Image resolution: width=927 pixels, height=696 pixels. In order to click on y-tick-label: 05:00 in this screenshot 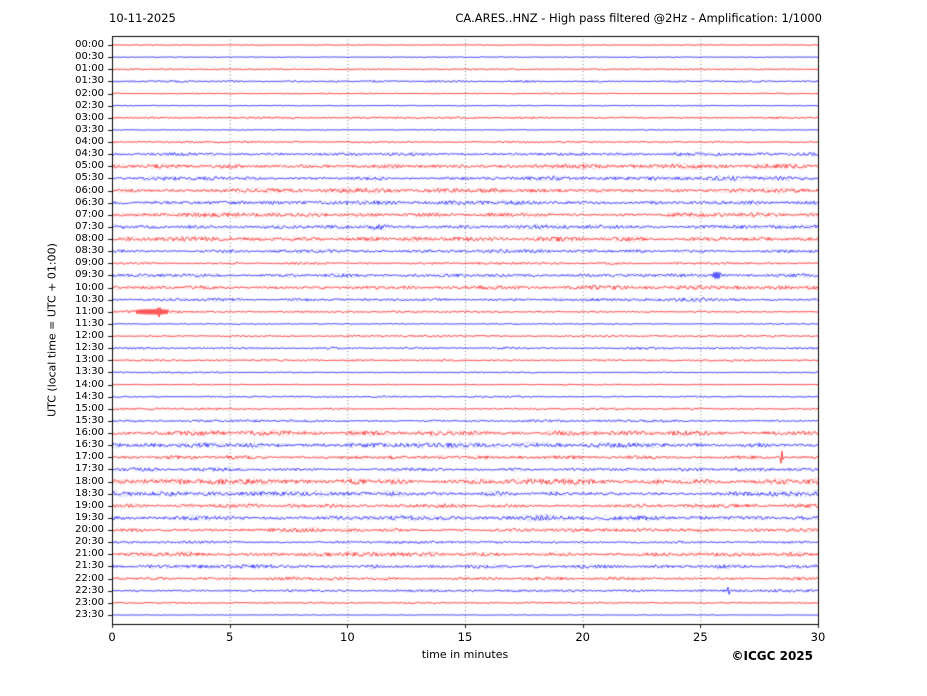, I will do `click(89, 166)`.